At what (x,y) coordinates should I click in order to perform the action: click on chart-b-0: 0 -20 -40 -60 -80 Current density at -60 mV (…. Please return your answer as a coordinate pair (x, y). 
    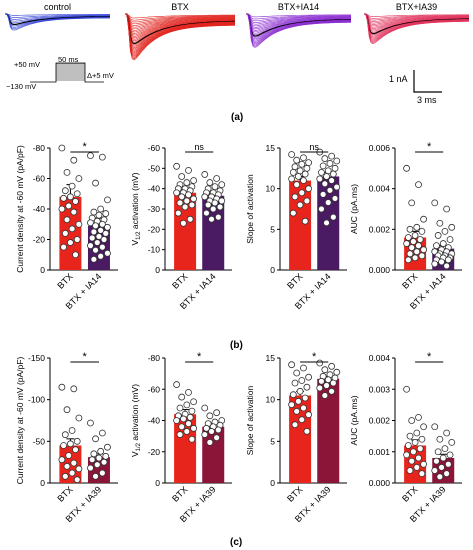
    Looking at the image, I should click on (66, 226).